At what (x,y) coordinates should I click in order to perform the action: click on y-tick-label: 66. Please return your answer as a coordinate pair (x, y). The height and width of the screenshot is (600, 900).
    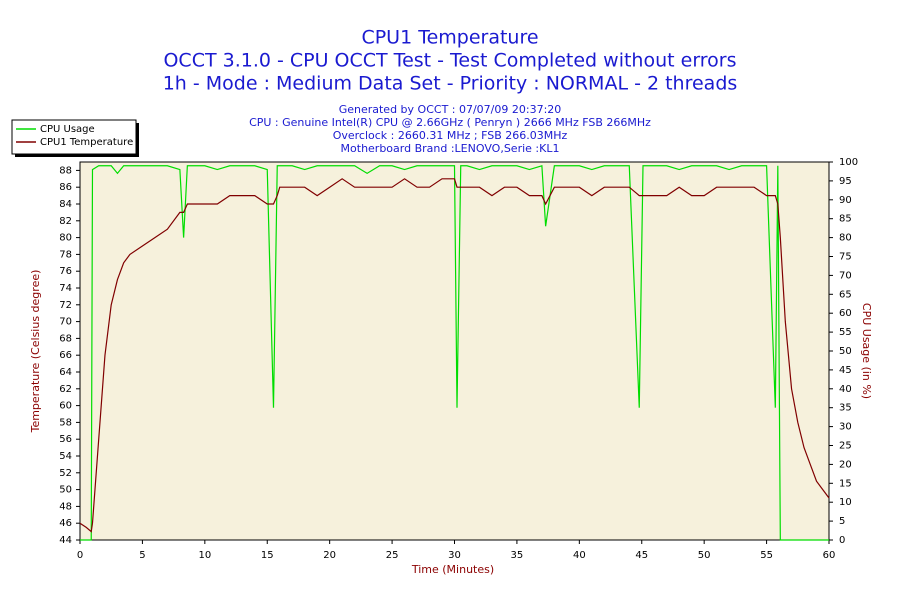
    Looking at the image, I should click on (65, 355).